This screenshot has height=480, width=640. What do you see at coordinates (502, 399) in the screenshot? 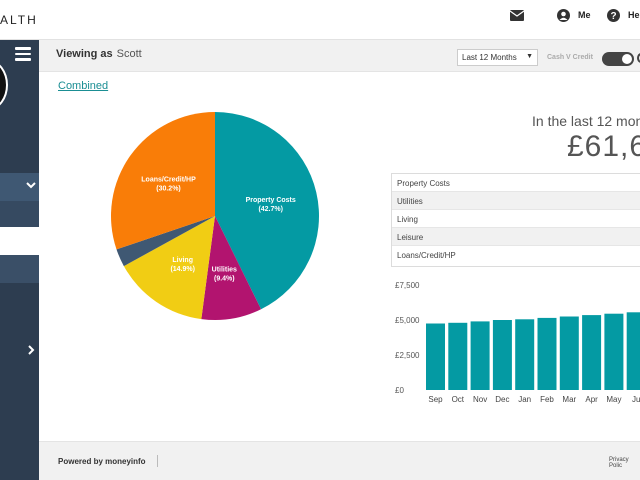
I see `x-tick-label: Dec` at bounding box center [502, 399].